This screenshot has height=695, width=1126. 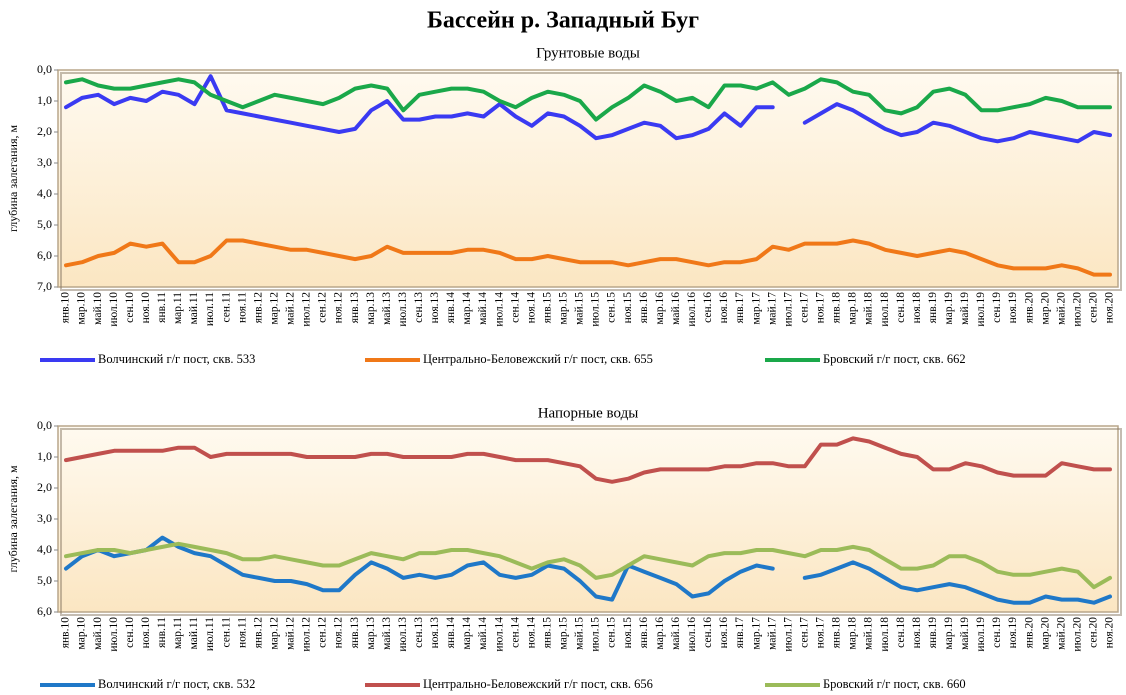 What do you see at coordinates (531, 308) in the screenshot?
I see `x-tick-label: ноя.14` at bounding box center [531, 308].